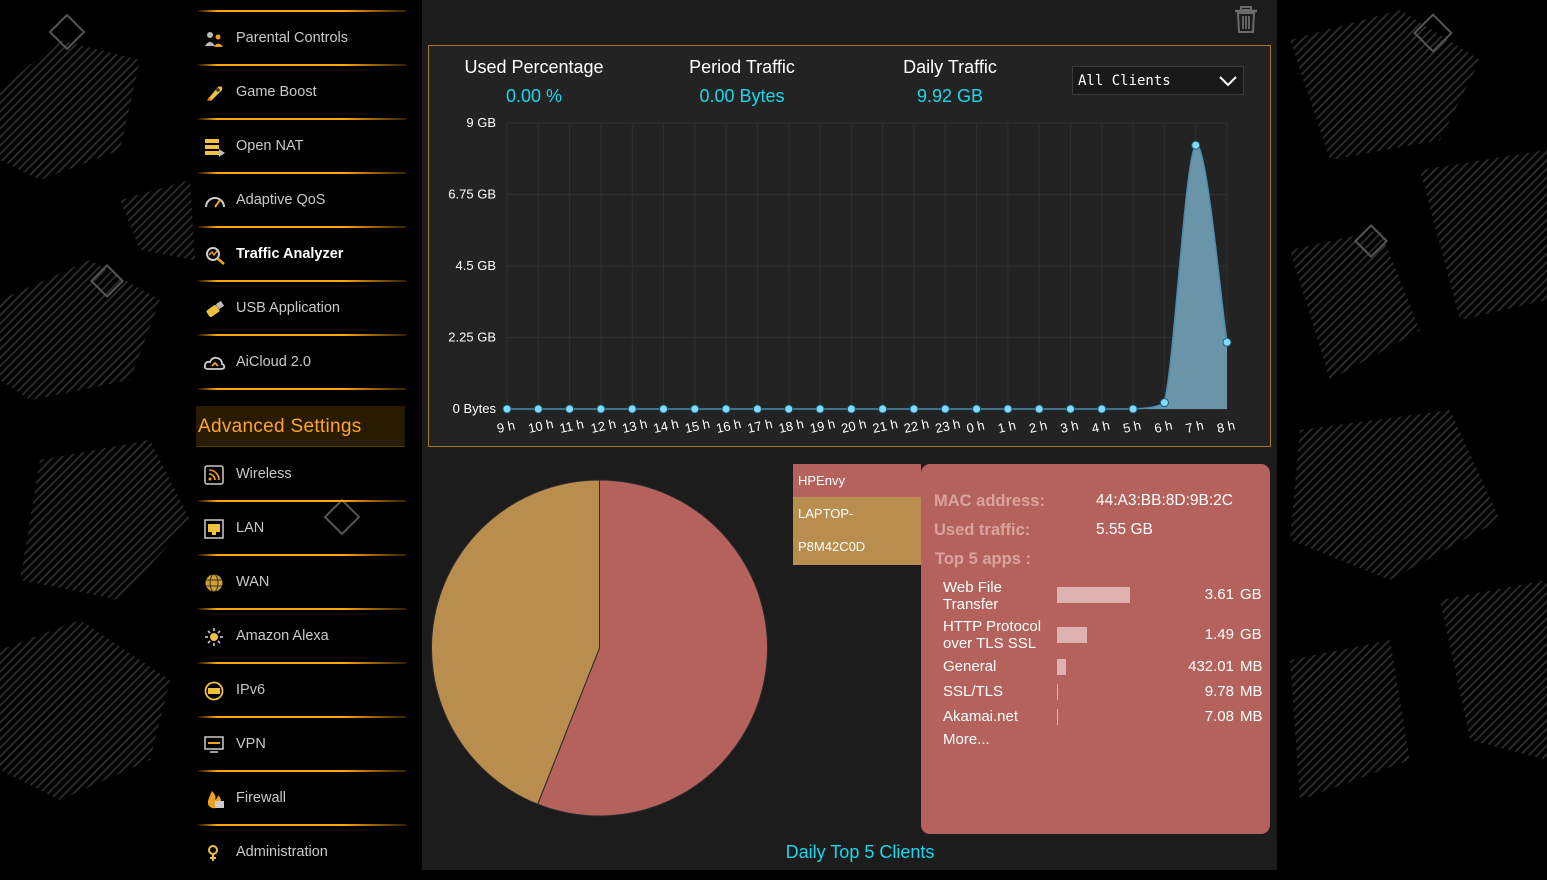 The height and width of the screenshot is (880, 1547). I want to click on app-name: HTTP Protocol over TLS SSL, so click(992, 635).